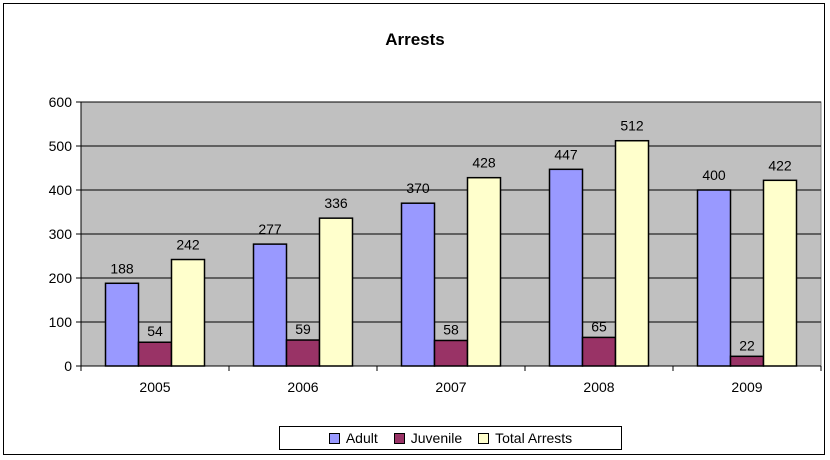  What do you see at coordinates (415, 39) in the screenshot?
I see `chart-title: Arrests` at bounding box center [415, 39].